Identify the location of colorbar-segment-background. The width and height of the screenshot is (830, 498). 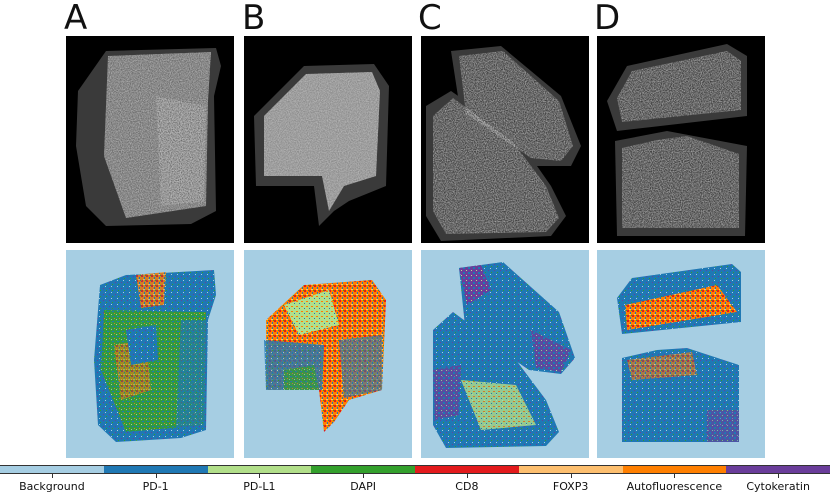
(52, 469).